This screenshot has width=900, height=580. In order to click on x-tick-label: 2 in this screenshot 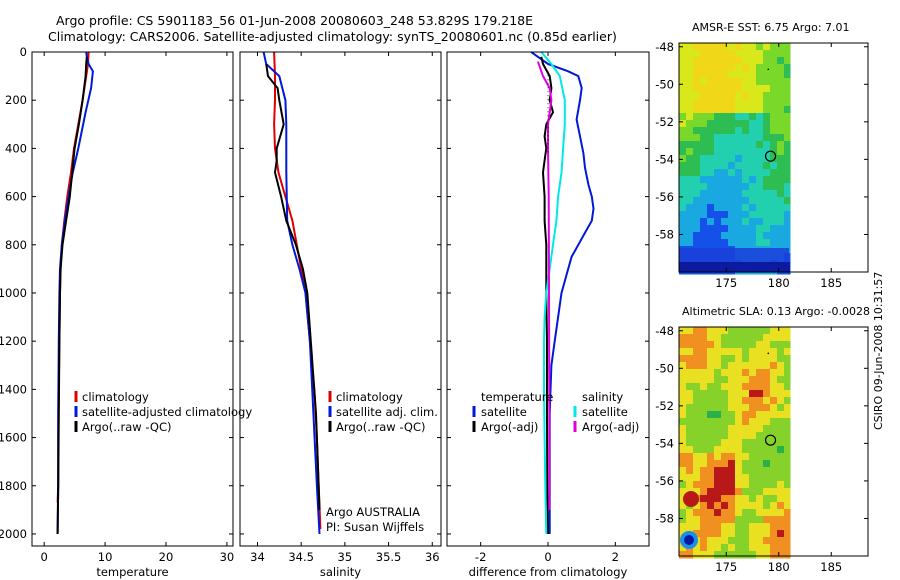, I will do `click(615, 557)`.